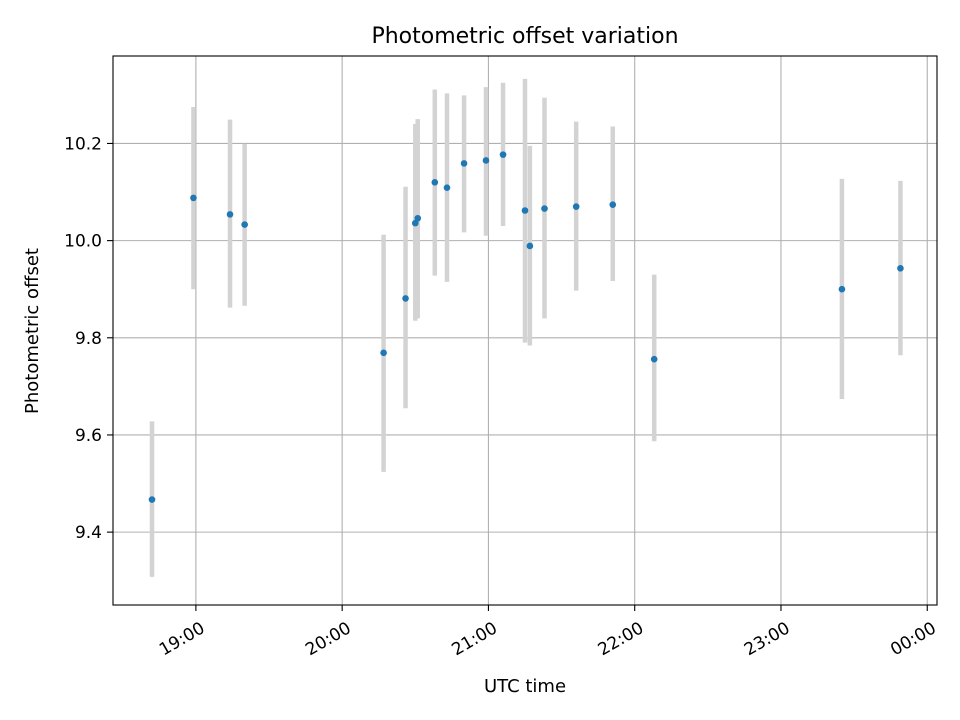  Describe the element at coordinates (525, 686) in the screenshot. I see `x-axis-label: UTC time` at that location.